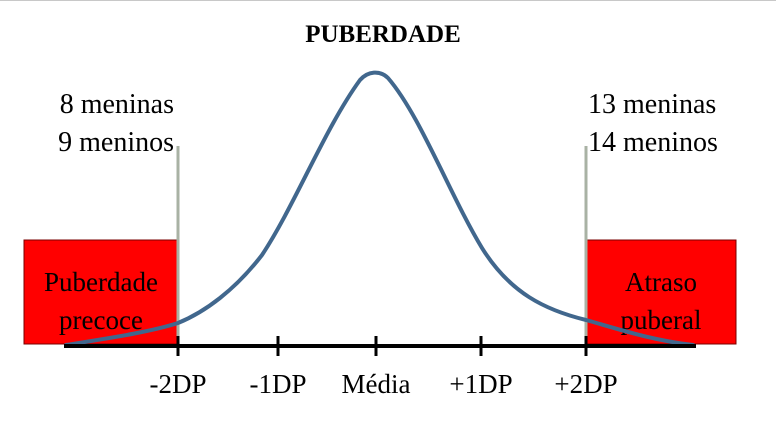 The image size is (776, 432). Describe the element at coordinates (101, 320) in the screenshot. I see `precocious-puberty-label-line2: precoce` at that location.